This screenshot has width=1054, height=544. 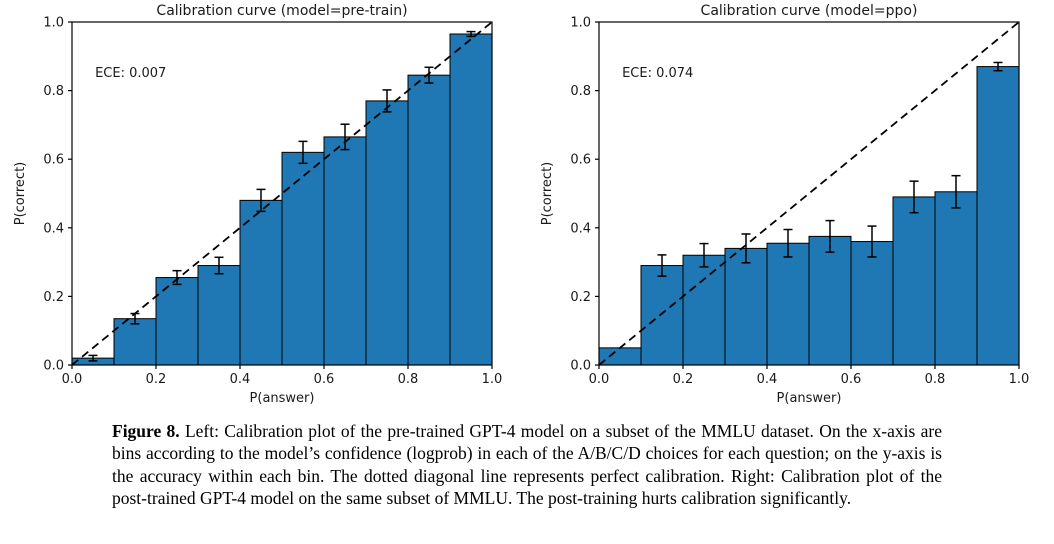 What do you see at coordinates (130, 73) in the screenshot?
I see `ece-annotation: ECE: 0.007` at bounding box center [130, 73].